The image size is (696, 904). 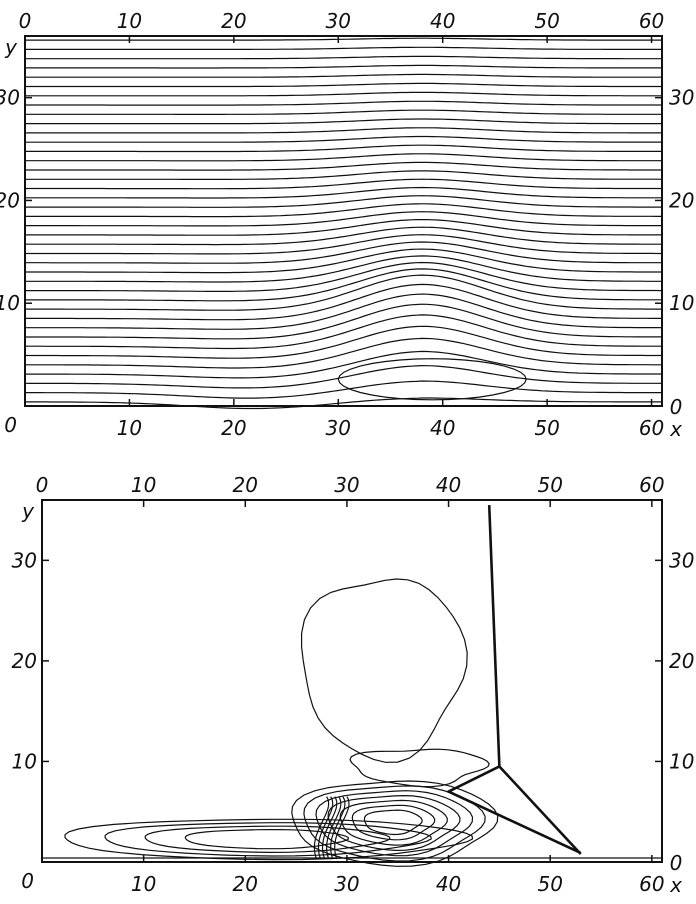 What do you see at coordinates (494, 635) in the screenshot?
I see `incident-shock` at bounding box center [494, 635].